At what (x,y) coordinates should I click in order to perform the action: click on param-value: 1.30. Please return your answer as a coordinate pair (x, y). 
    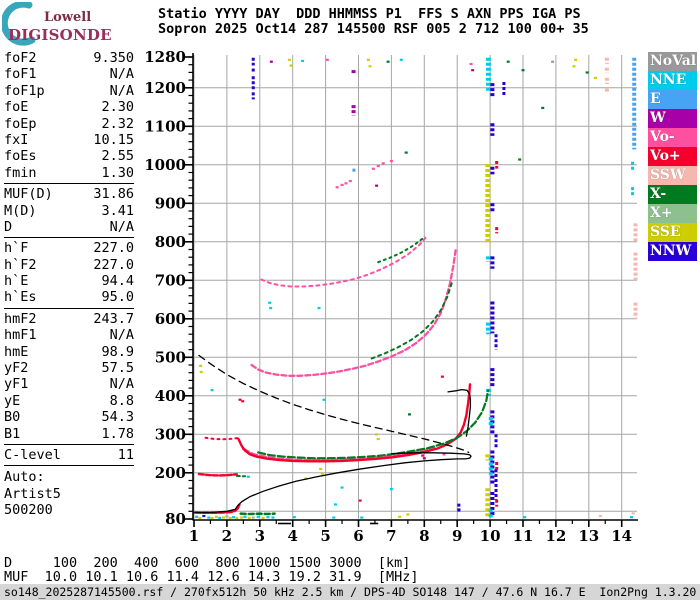
    Looking at the image, I should click on (117, 172).